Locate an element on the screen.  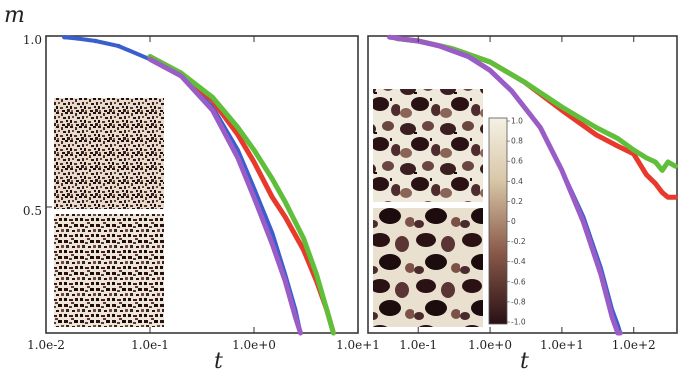
colorbar-label: -0.4 is located at coordinates (518, 261).